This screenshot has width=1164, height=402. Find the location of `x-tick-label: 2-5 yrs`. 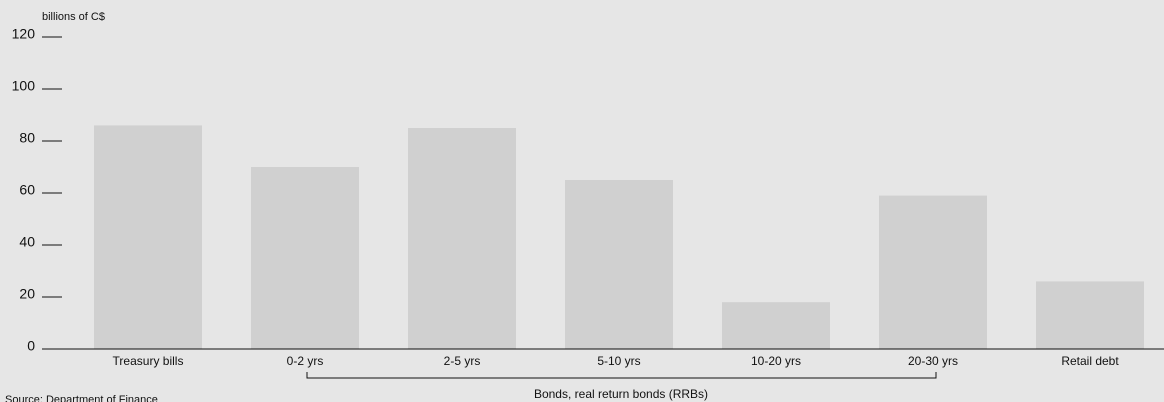

x-tick-label: 2-5 yrs is located at coordinates (462, 361).